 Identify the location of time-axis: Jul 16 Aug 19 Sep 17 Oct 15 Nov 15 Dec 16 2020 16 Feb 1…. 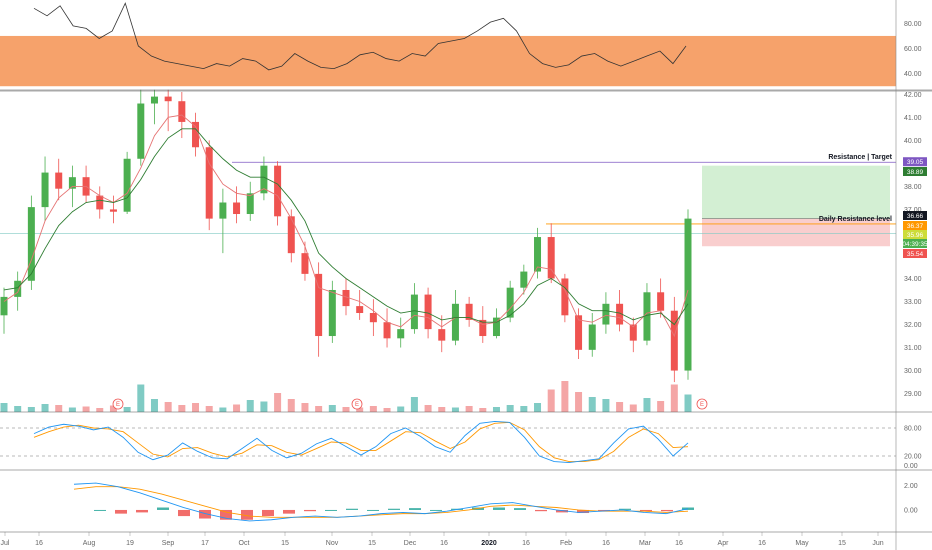
(442, 539).